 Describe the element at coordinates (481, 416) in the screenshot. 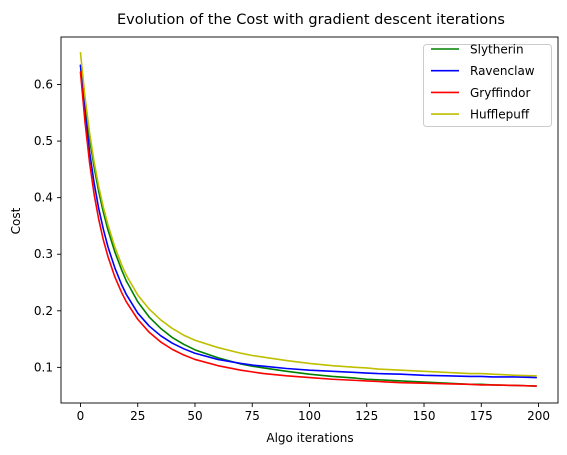

I see `x-tick-label: 175` at that location.